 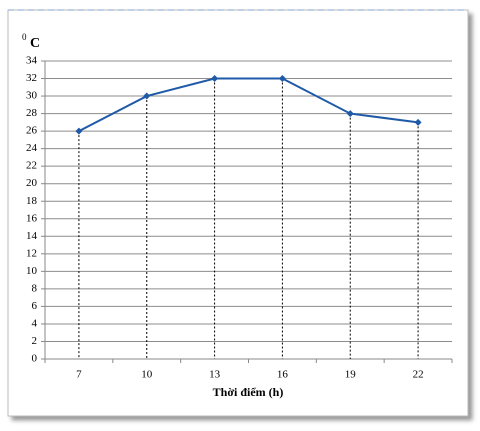 What do you see at coordinates (32, 236) in the screenshot?
I see `y-tick-label: 14` at bounding box center [32, 236].